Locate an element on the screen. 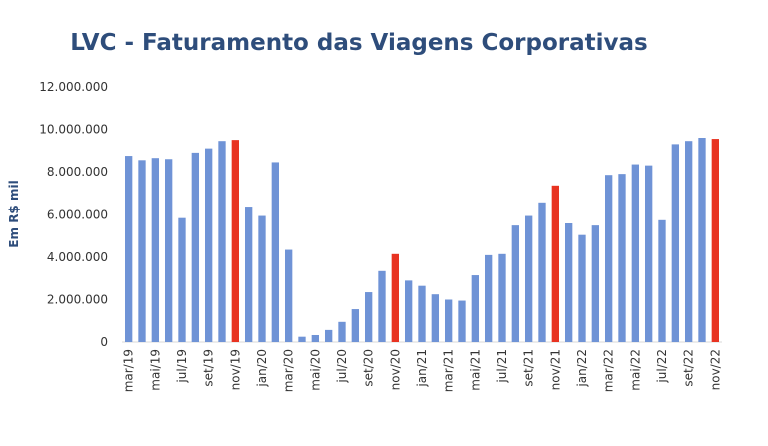 Image resolution: width=768 pixels, height=446 pixels. x-tick-label: mai/22 is located at coordinates (635, 370).